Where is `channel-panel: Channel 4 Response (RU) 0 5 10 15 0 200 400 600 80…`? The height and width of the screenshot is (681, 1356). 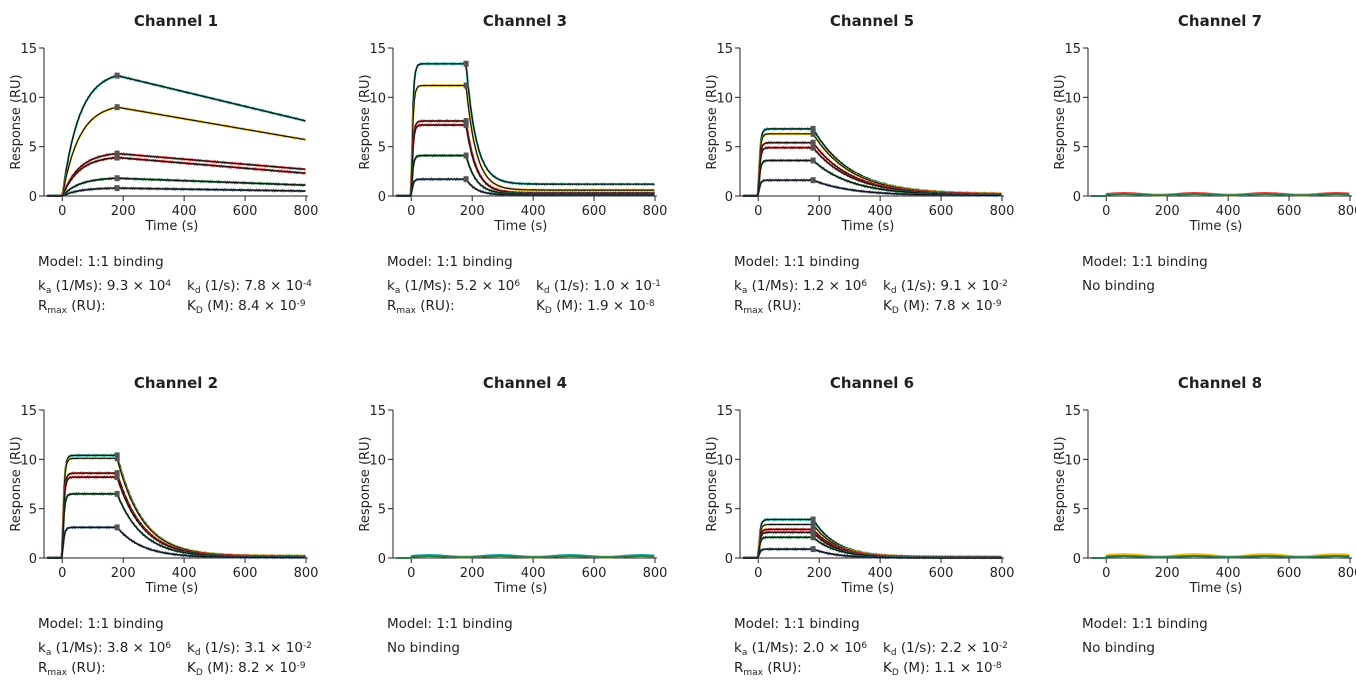
channel-panel: Channel 4 Response (RU) 0 5 10 15 0 200 400 600 80… is located at coordinates (512, 515).